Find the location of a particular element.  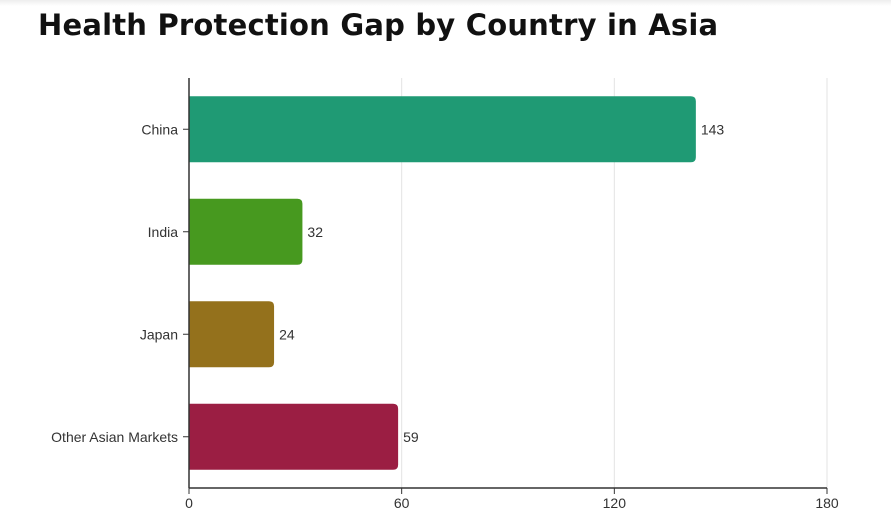

category-label: China is located at coordinates (159, 129).